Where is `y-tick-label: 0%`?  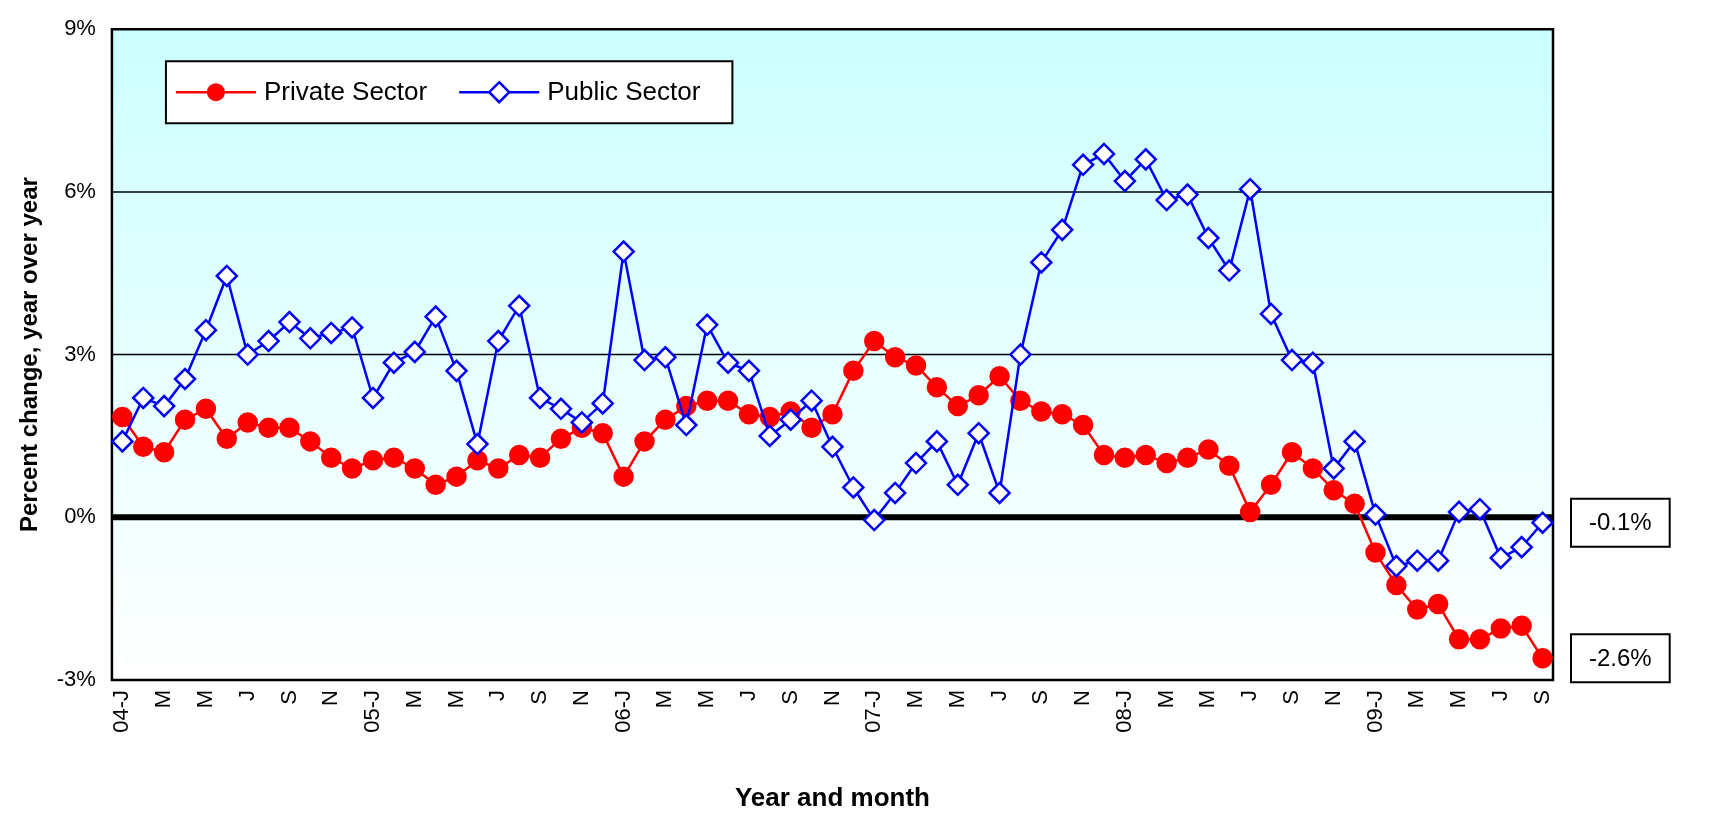
y-tick-label: 0% is located at coordinates (80, 516).